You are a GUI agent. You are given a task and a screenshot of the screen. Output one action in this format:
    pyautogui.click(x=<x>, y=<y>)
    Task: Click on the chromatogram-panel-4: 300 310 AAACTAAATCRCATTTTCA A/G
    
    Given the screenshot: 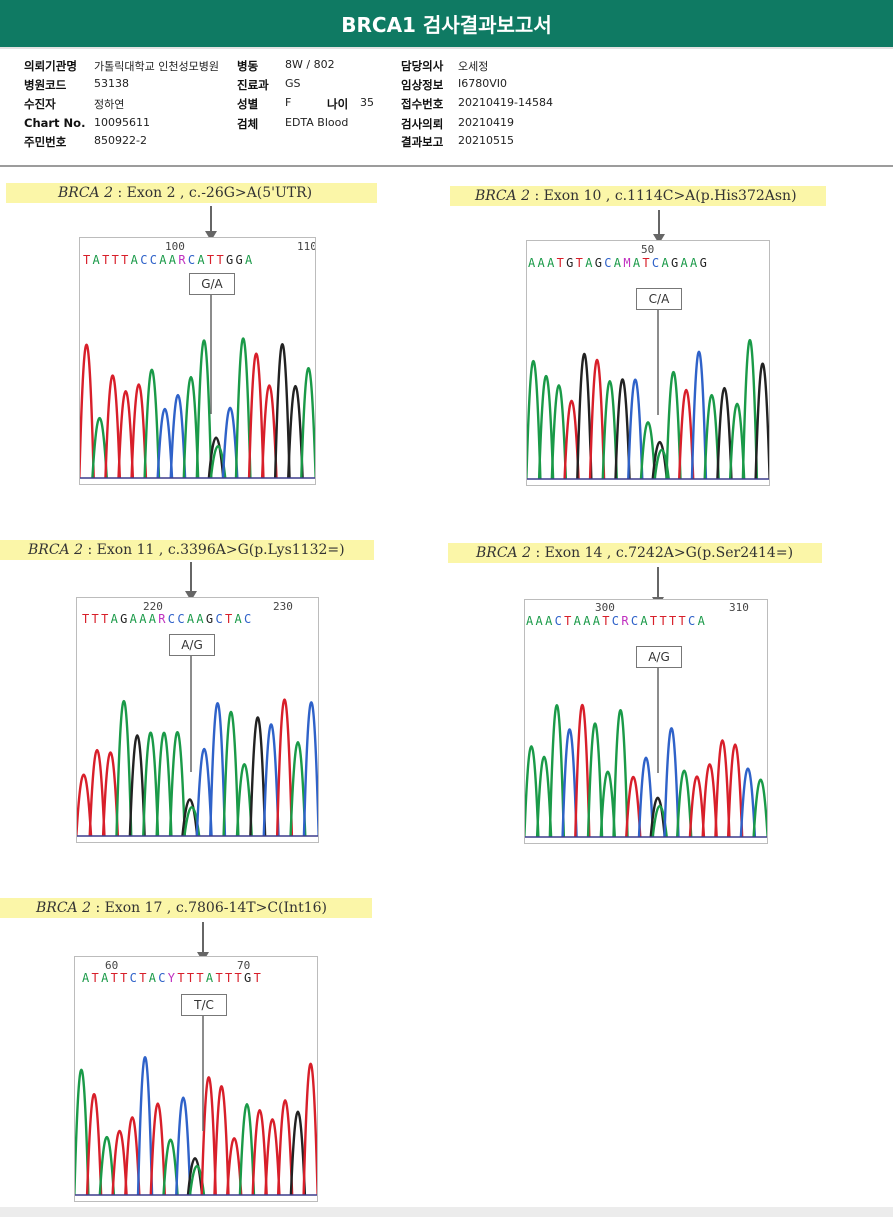 What is the action you would take?
    pyautogui.click(x=646, y=721)
    